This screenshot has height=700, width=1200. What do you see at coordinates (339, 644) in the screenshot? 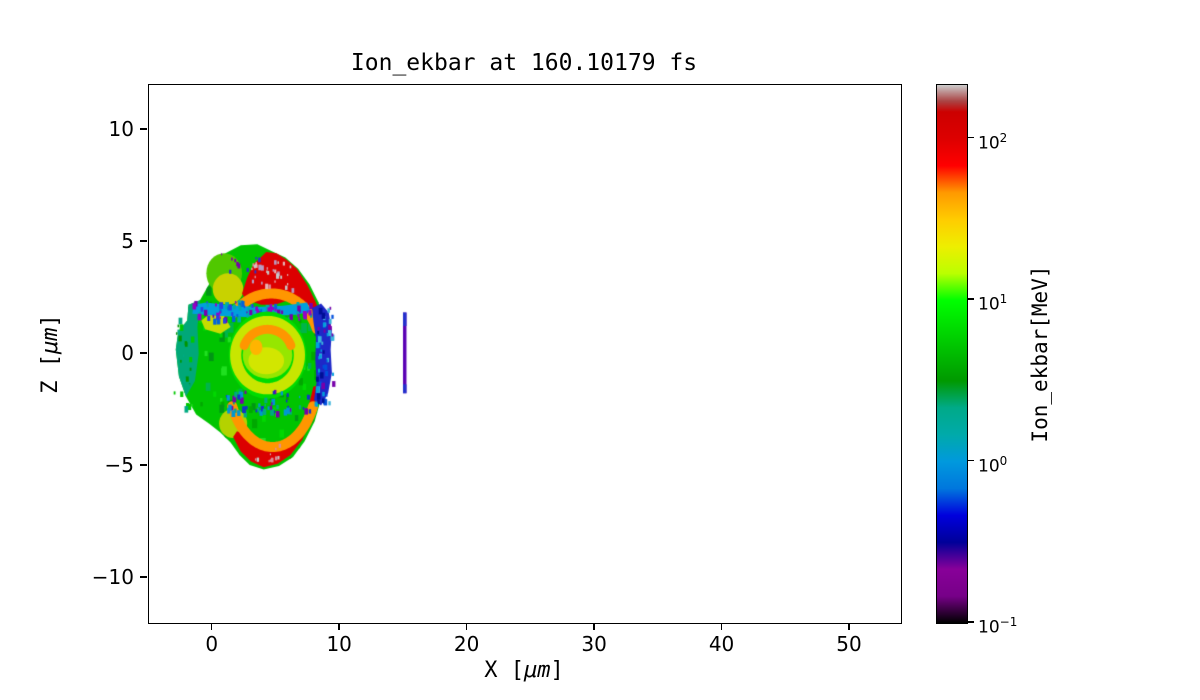
I see `x-tick-label: 10` at bounding box center [339, 644].